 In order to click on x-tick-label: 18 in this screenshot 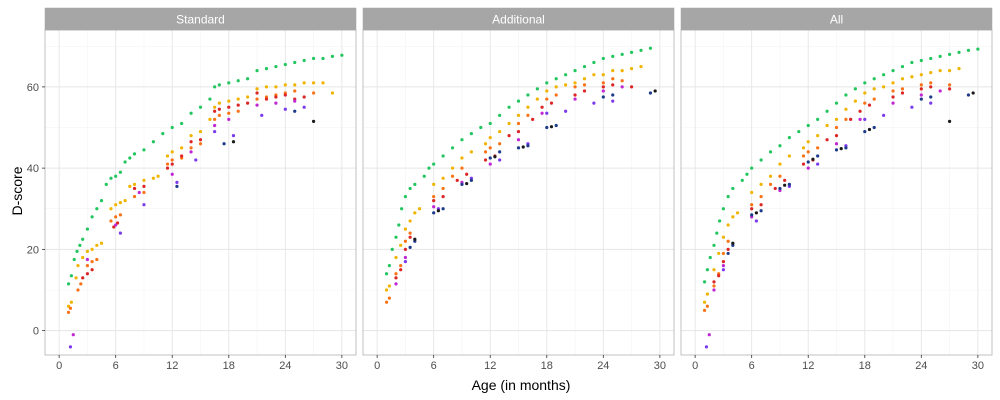, I will do `click(229, 366)`.